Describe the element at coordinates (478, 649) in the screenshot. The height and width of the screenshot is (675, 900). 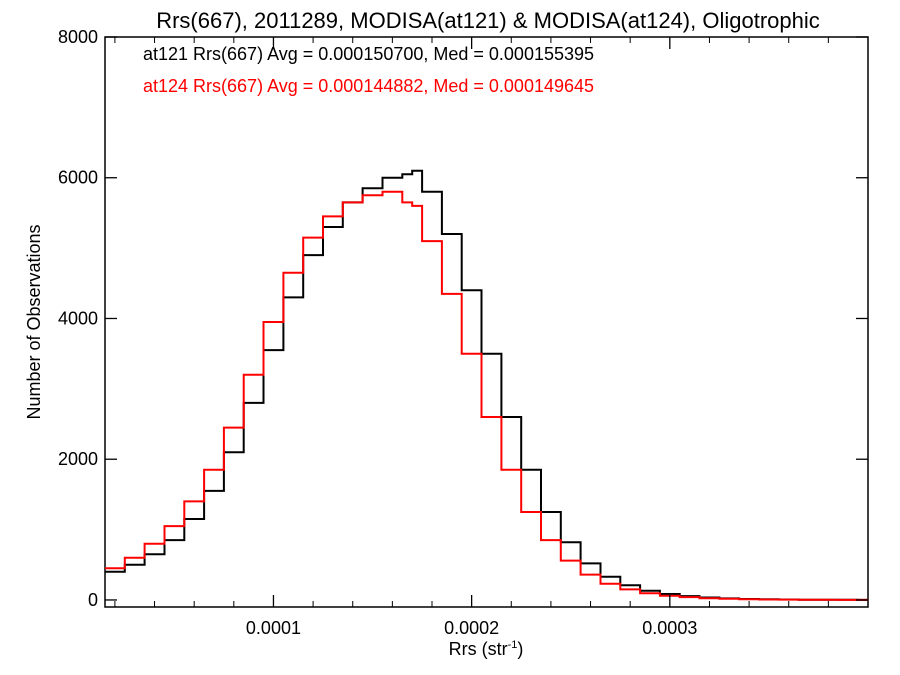
I see `x-axis-label-text: Rrs (str` at that location.